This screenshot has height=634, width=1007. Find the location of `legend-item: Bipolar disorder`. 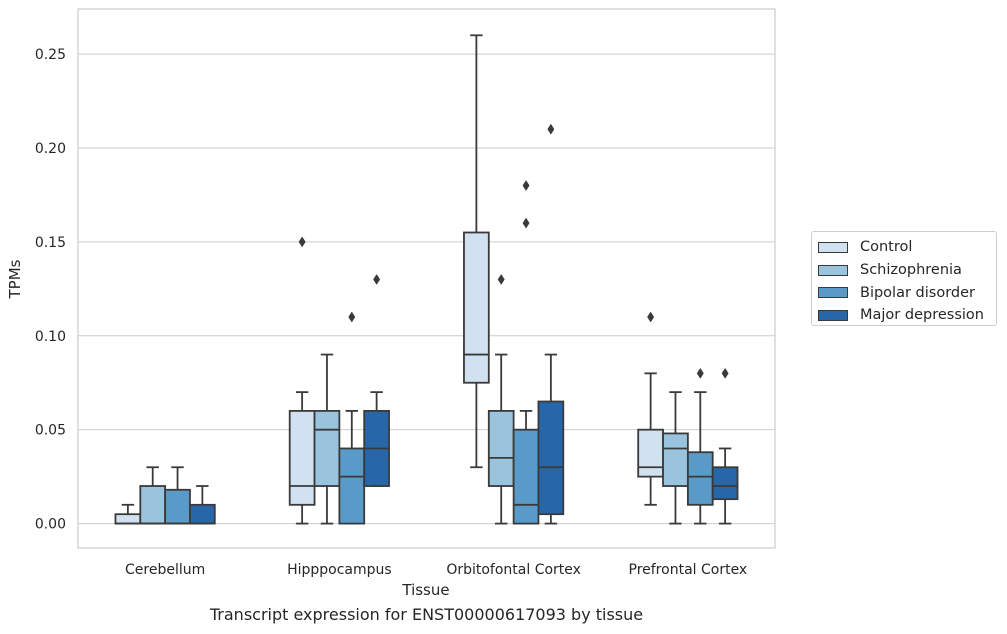

legend-item: Bipolar disorder is located at coordinates (904, 292).